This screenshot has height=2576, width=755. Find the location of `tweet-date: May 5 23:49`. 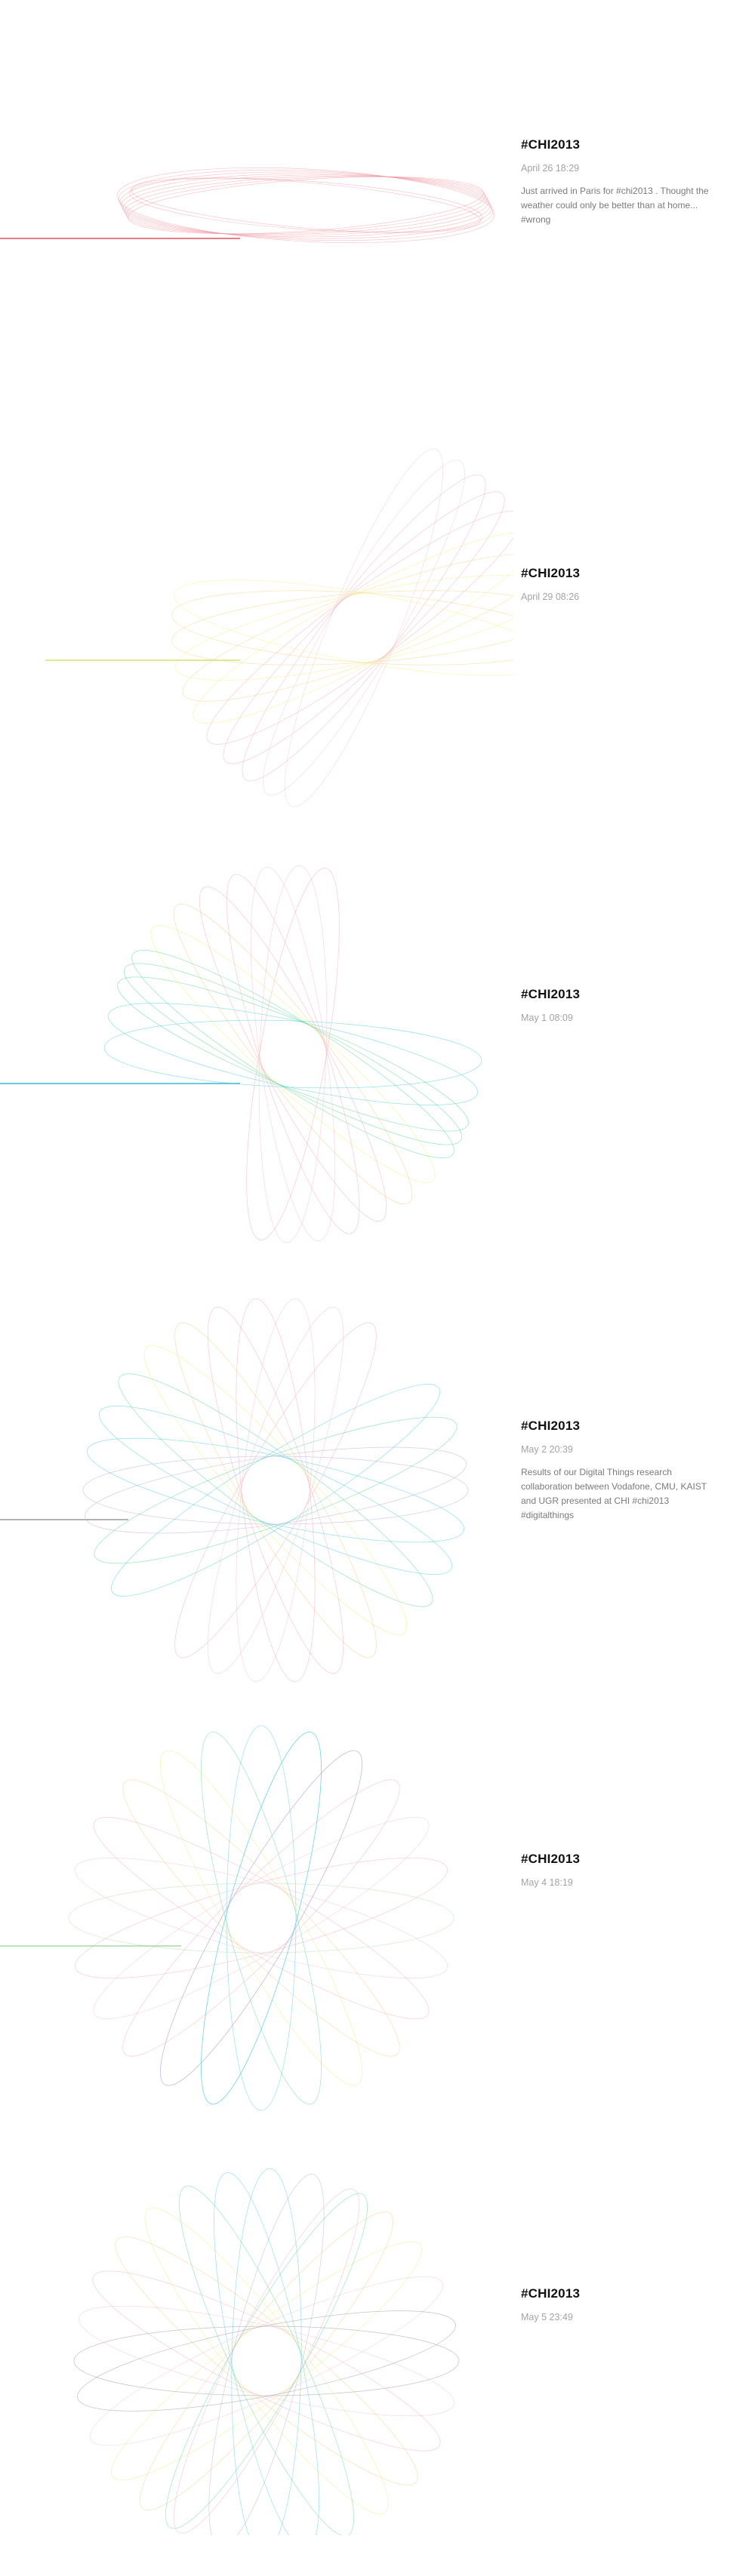

tweet-date: May 5 23:49 is located at coordinates (547, 2317).